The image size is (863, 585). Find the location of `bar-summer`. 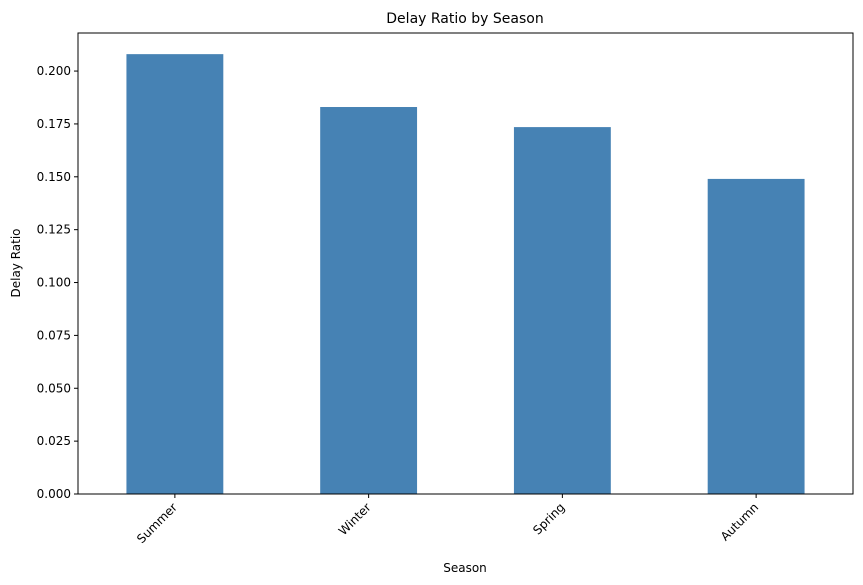

bar-summer is located at coordinates (175, 274).